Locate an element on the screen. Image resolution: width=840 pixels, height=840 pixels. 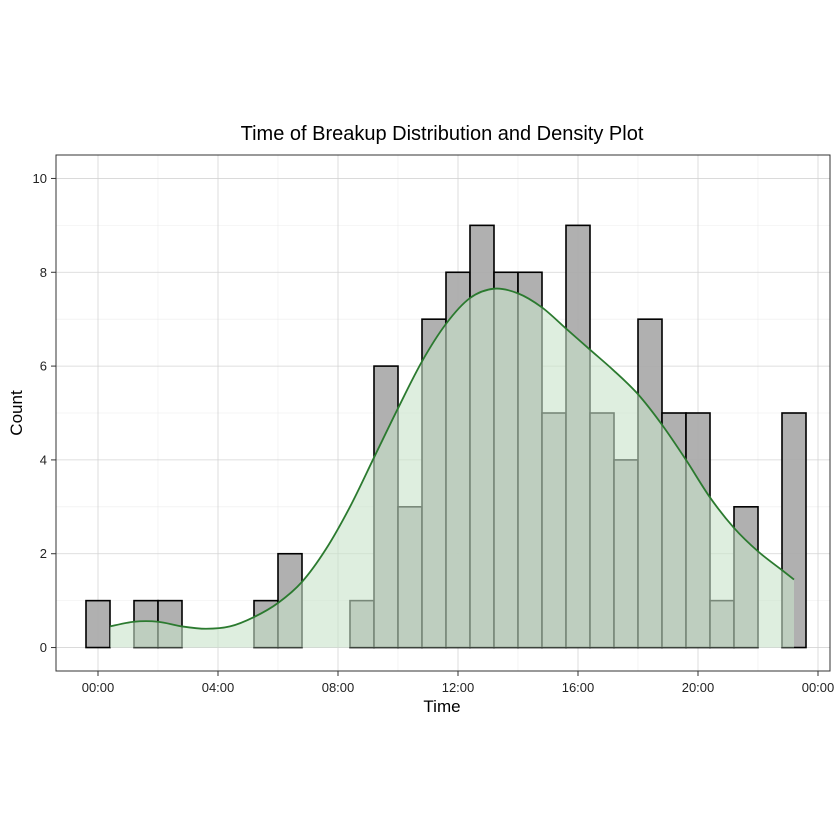
x-axis-ticks: 00:00 04:00 08:00 12:00 16:00 20:00 00:00 is located at coordinates (458, 683).